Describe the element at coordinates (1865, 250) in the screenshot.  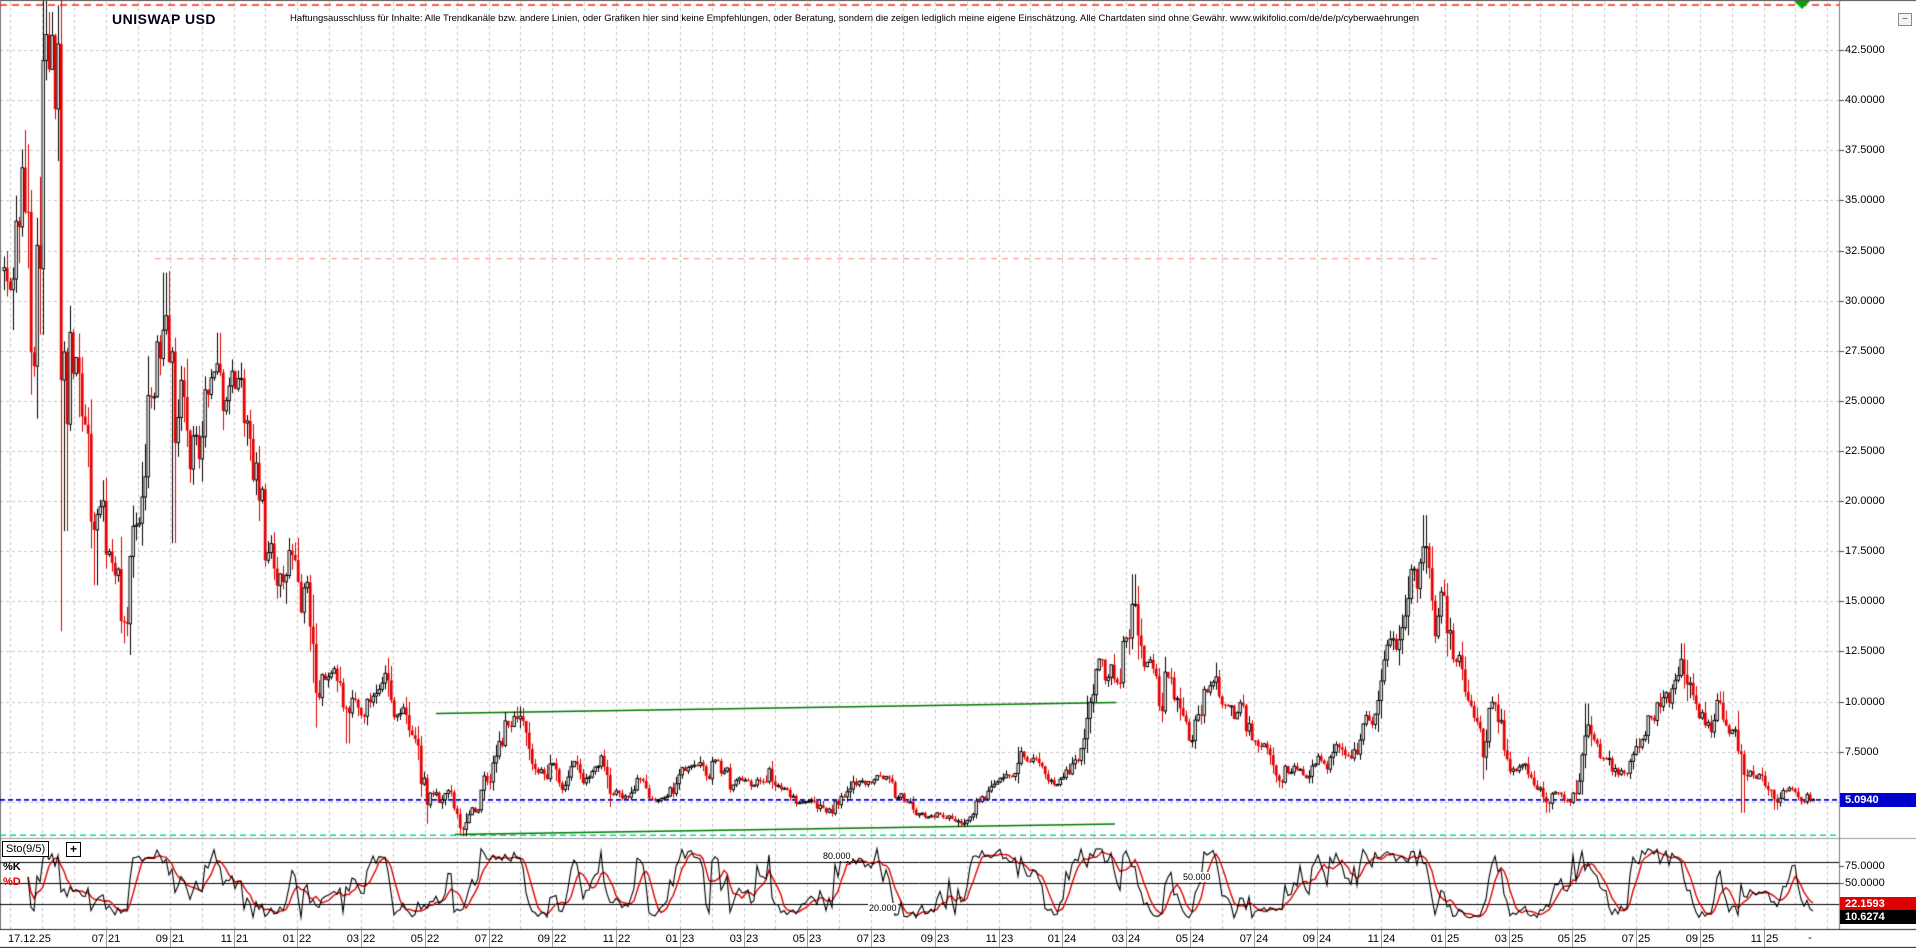
I see `price-axis-label: 32.5000` at that location.